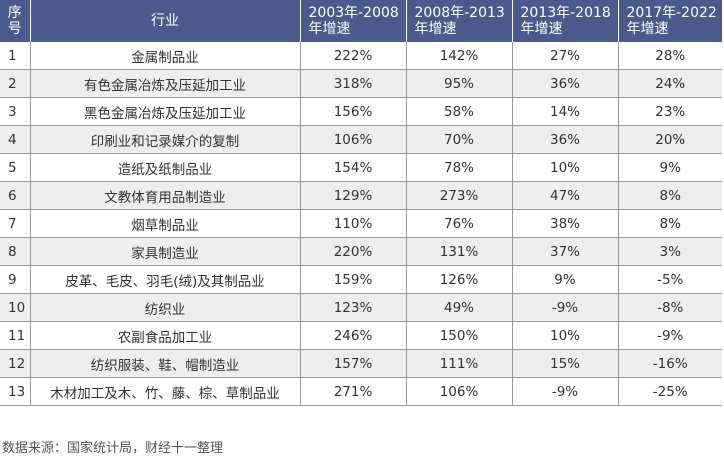 Image resolution: width=724 pixels, height=465 pixels. What do you see at coordinates (353, 307) in the screenshot?
I see `row-growth-2003-2008: 123%` at bounding box center [353, 307].